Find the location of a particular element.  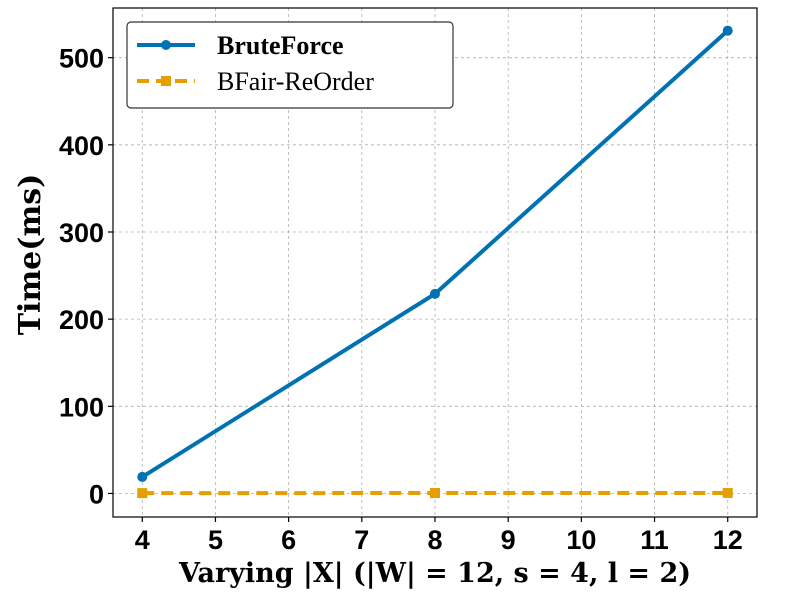

x-tick-label: 4 is located at coordinates (142, 540).